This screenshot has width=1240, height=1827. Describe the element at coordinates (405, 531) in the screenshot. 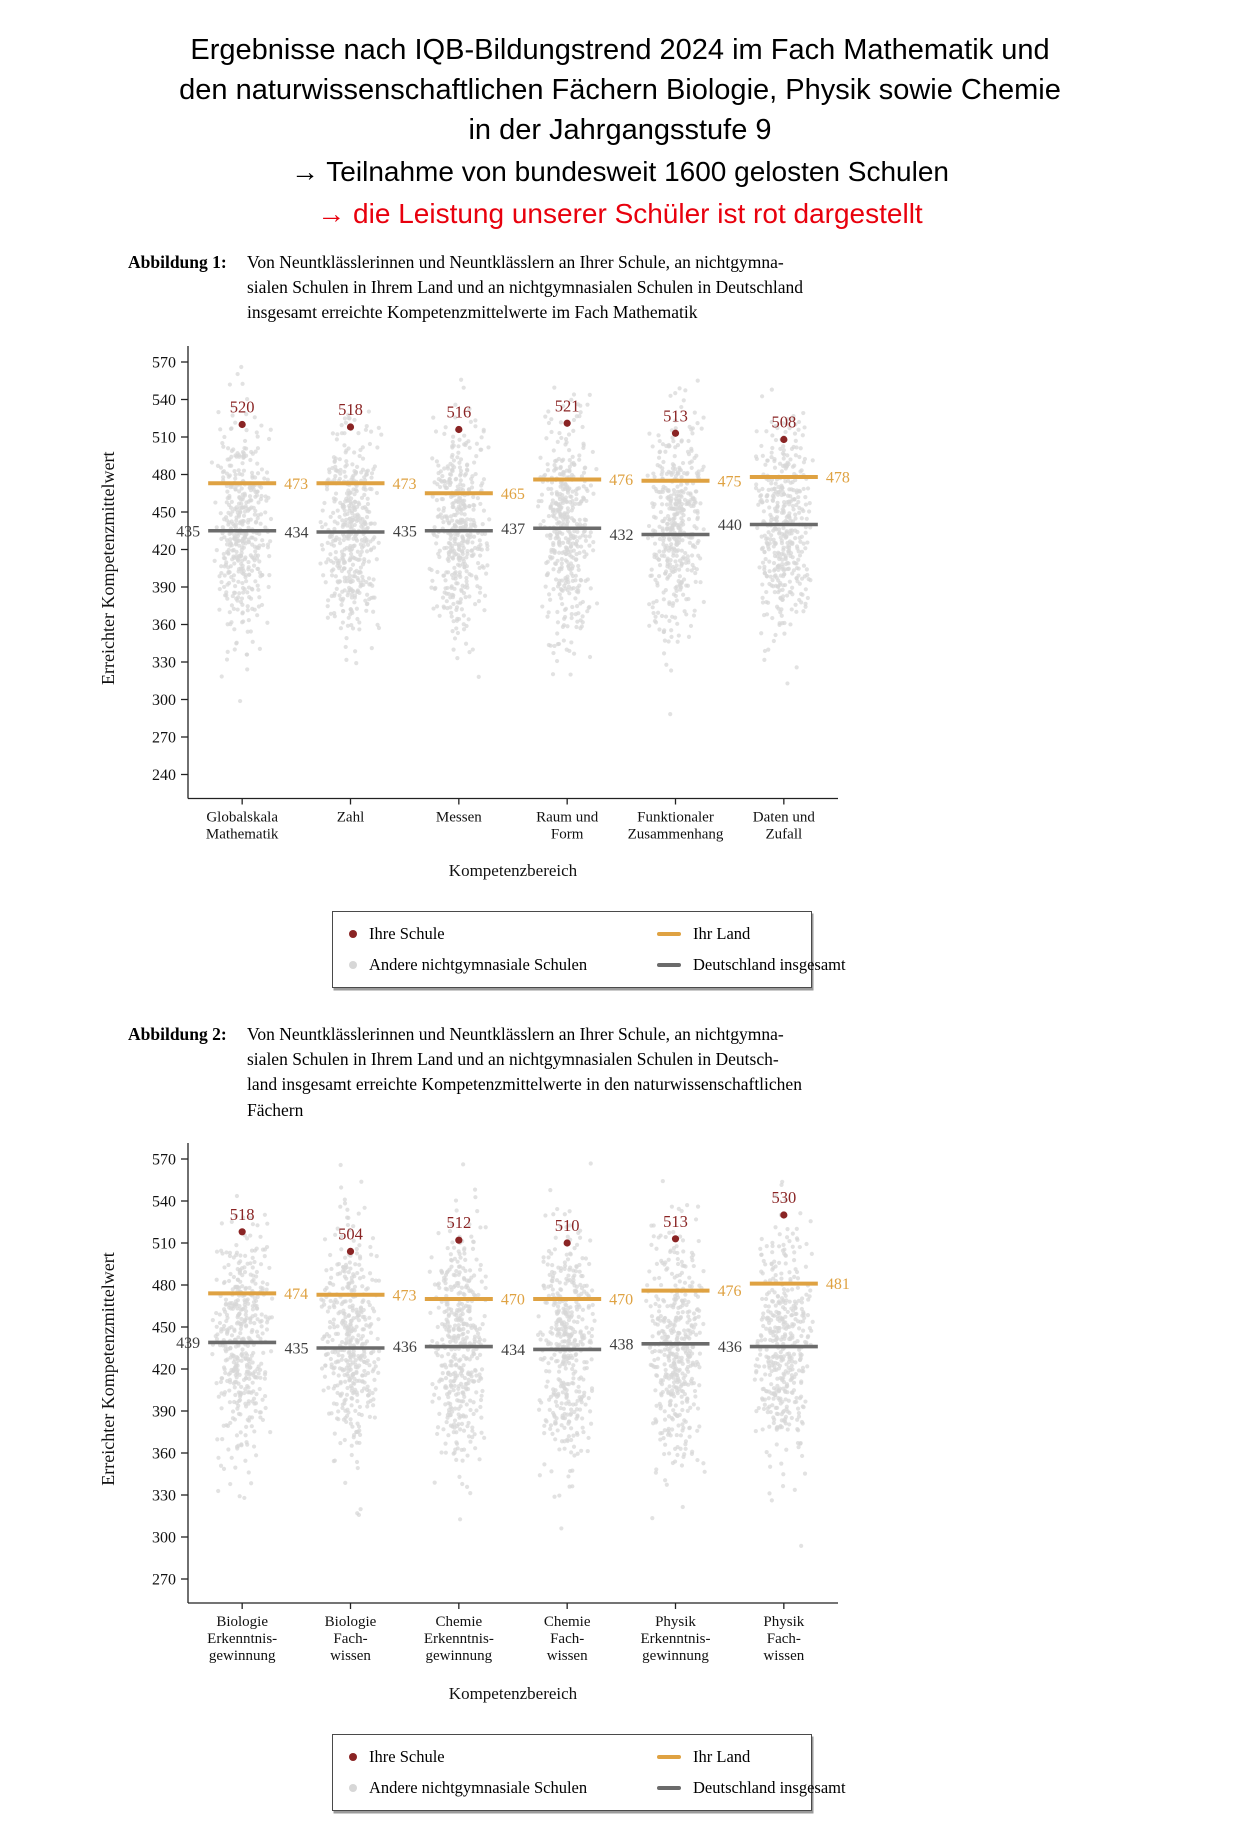

I see `svg-text: 435` at that location.